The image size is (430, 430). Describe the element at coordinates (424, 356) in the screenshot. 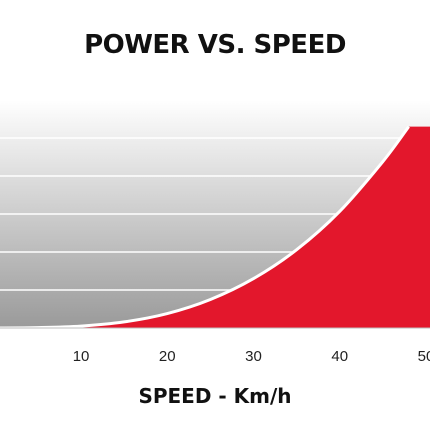

I see `x-tick-label: 50` at that location.